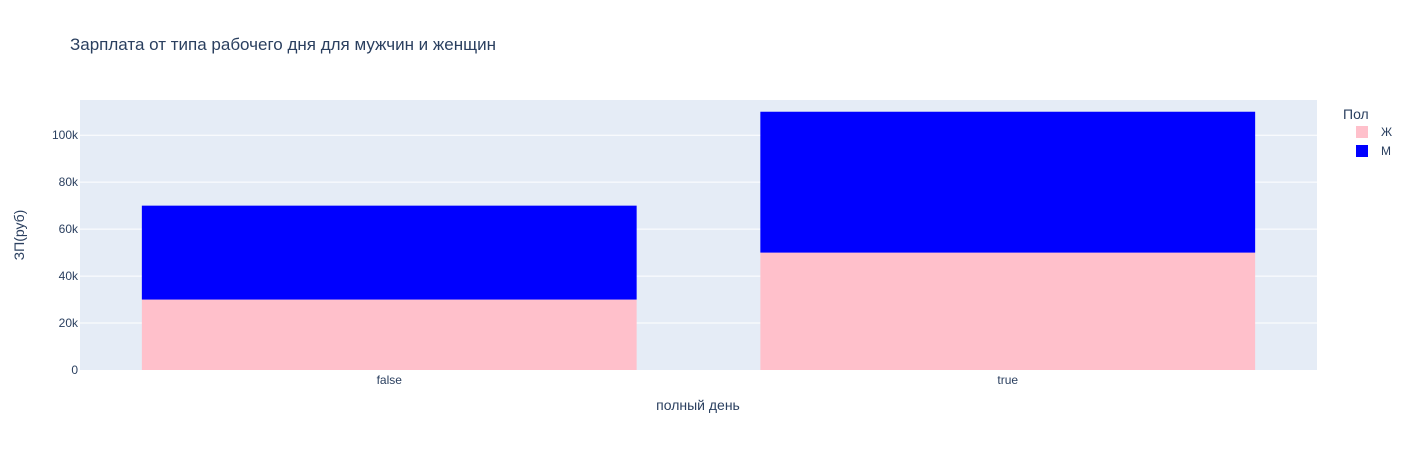  What do you see at coordinates (1356, 114) in the screenshot?
I see `legend-title: Пол` at bounding box center [1356, 114].